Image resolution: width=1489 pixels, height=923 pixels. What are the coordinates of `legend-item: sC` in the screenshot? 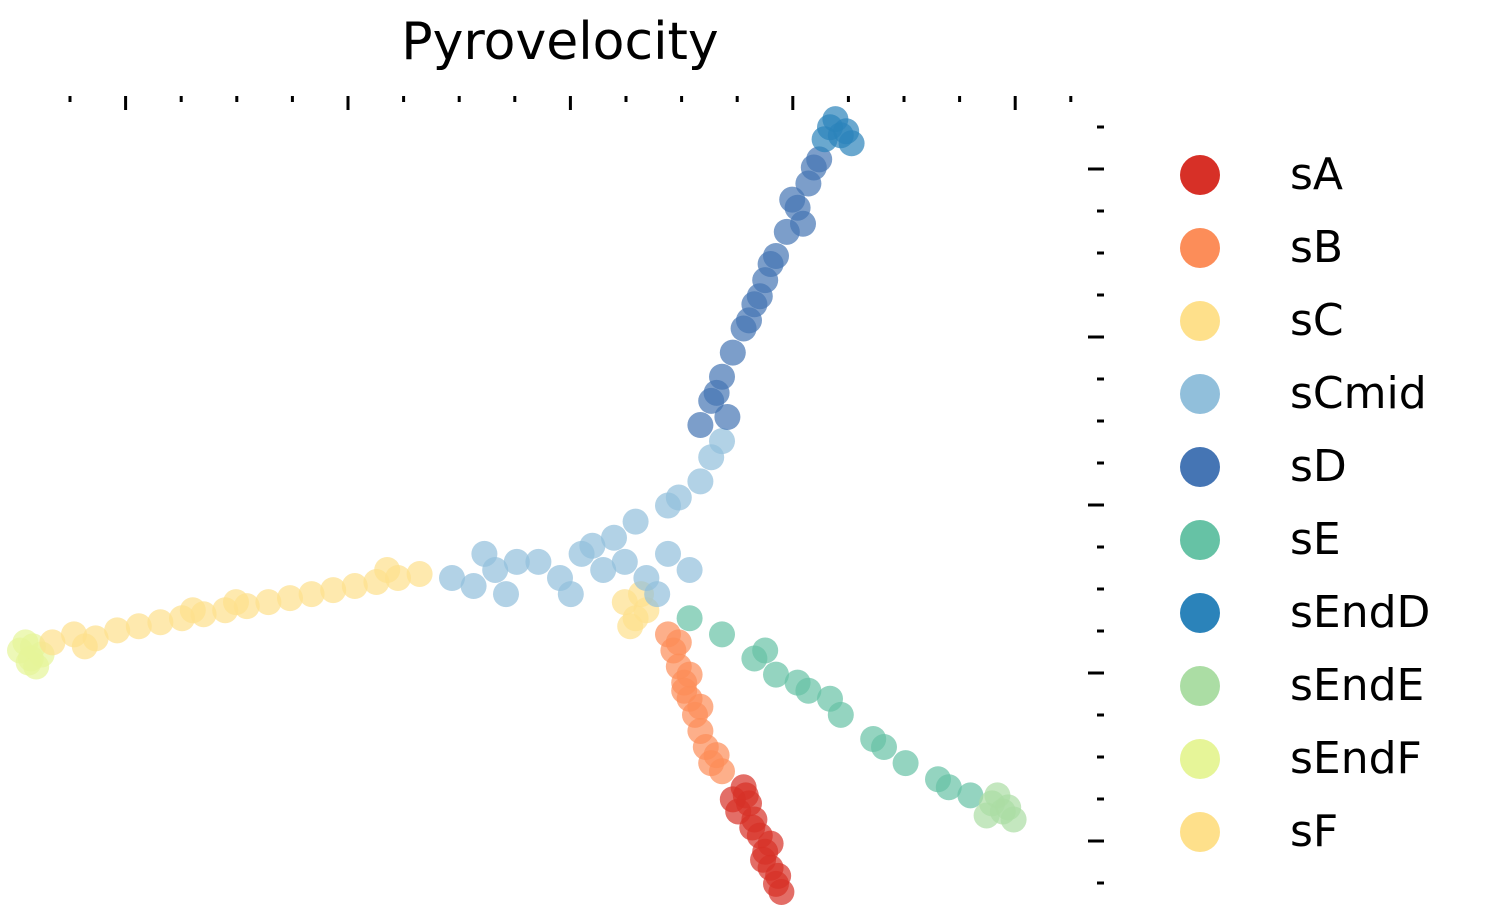 It's located at (1305, 320).